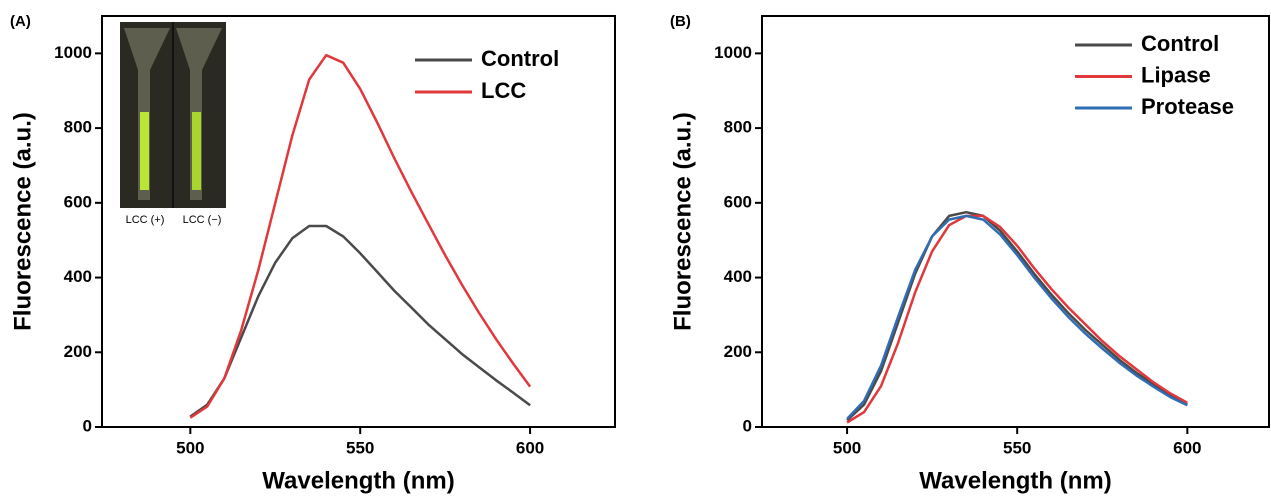 The height and width of the screenshot is (497, 1271). Describe the element at coordinates (680, 21) in the screenshot. I see `panel-label: (B)` at that location.